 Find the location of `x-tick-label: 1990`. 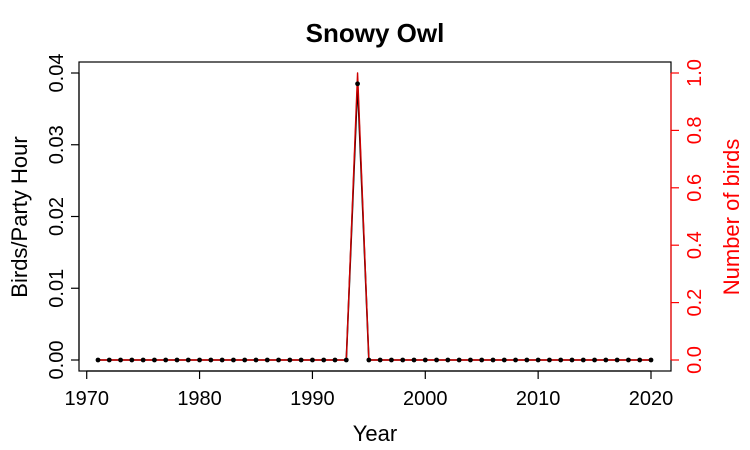

x-tick-label: 1990 is located at coordinates (312, 399).